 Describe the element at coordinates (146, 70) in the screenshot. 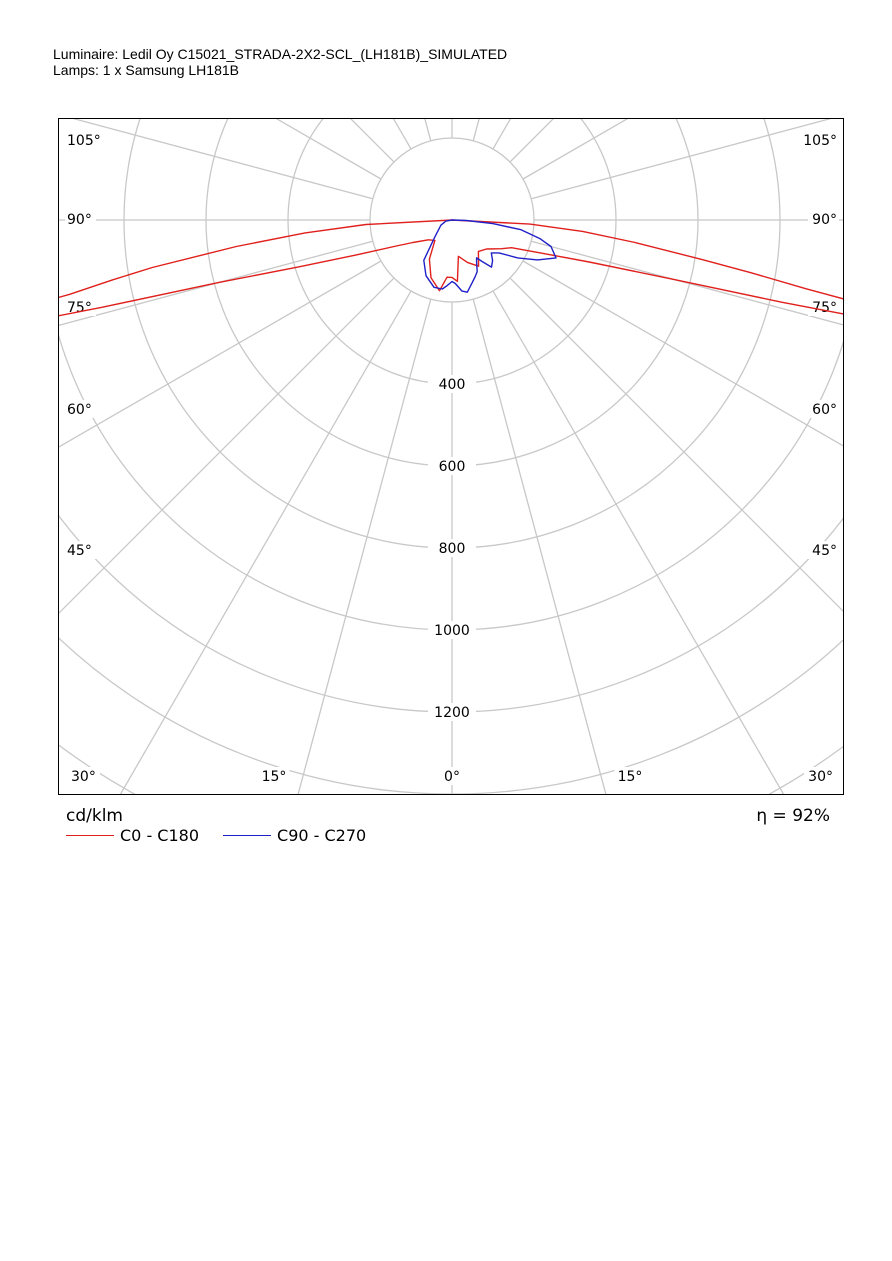

I see `lamps-subtitle: Lamps: 1 x Samsung LH181B` at that location.